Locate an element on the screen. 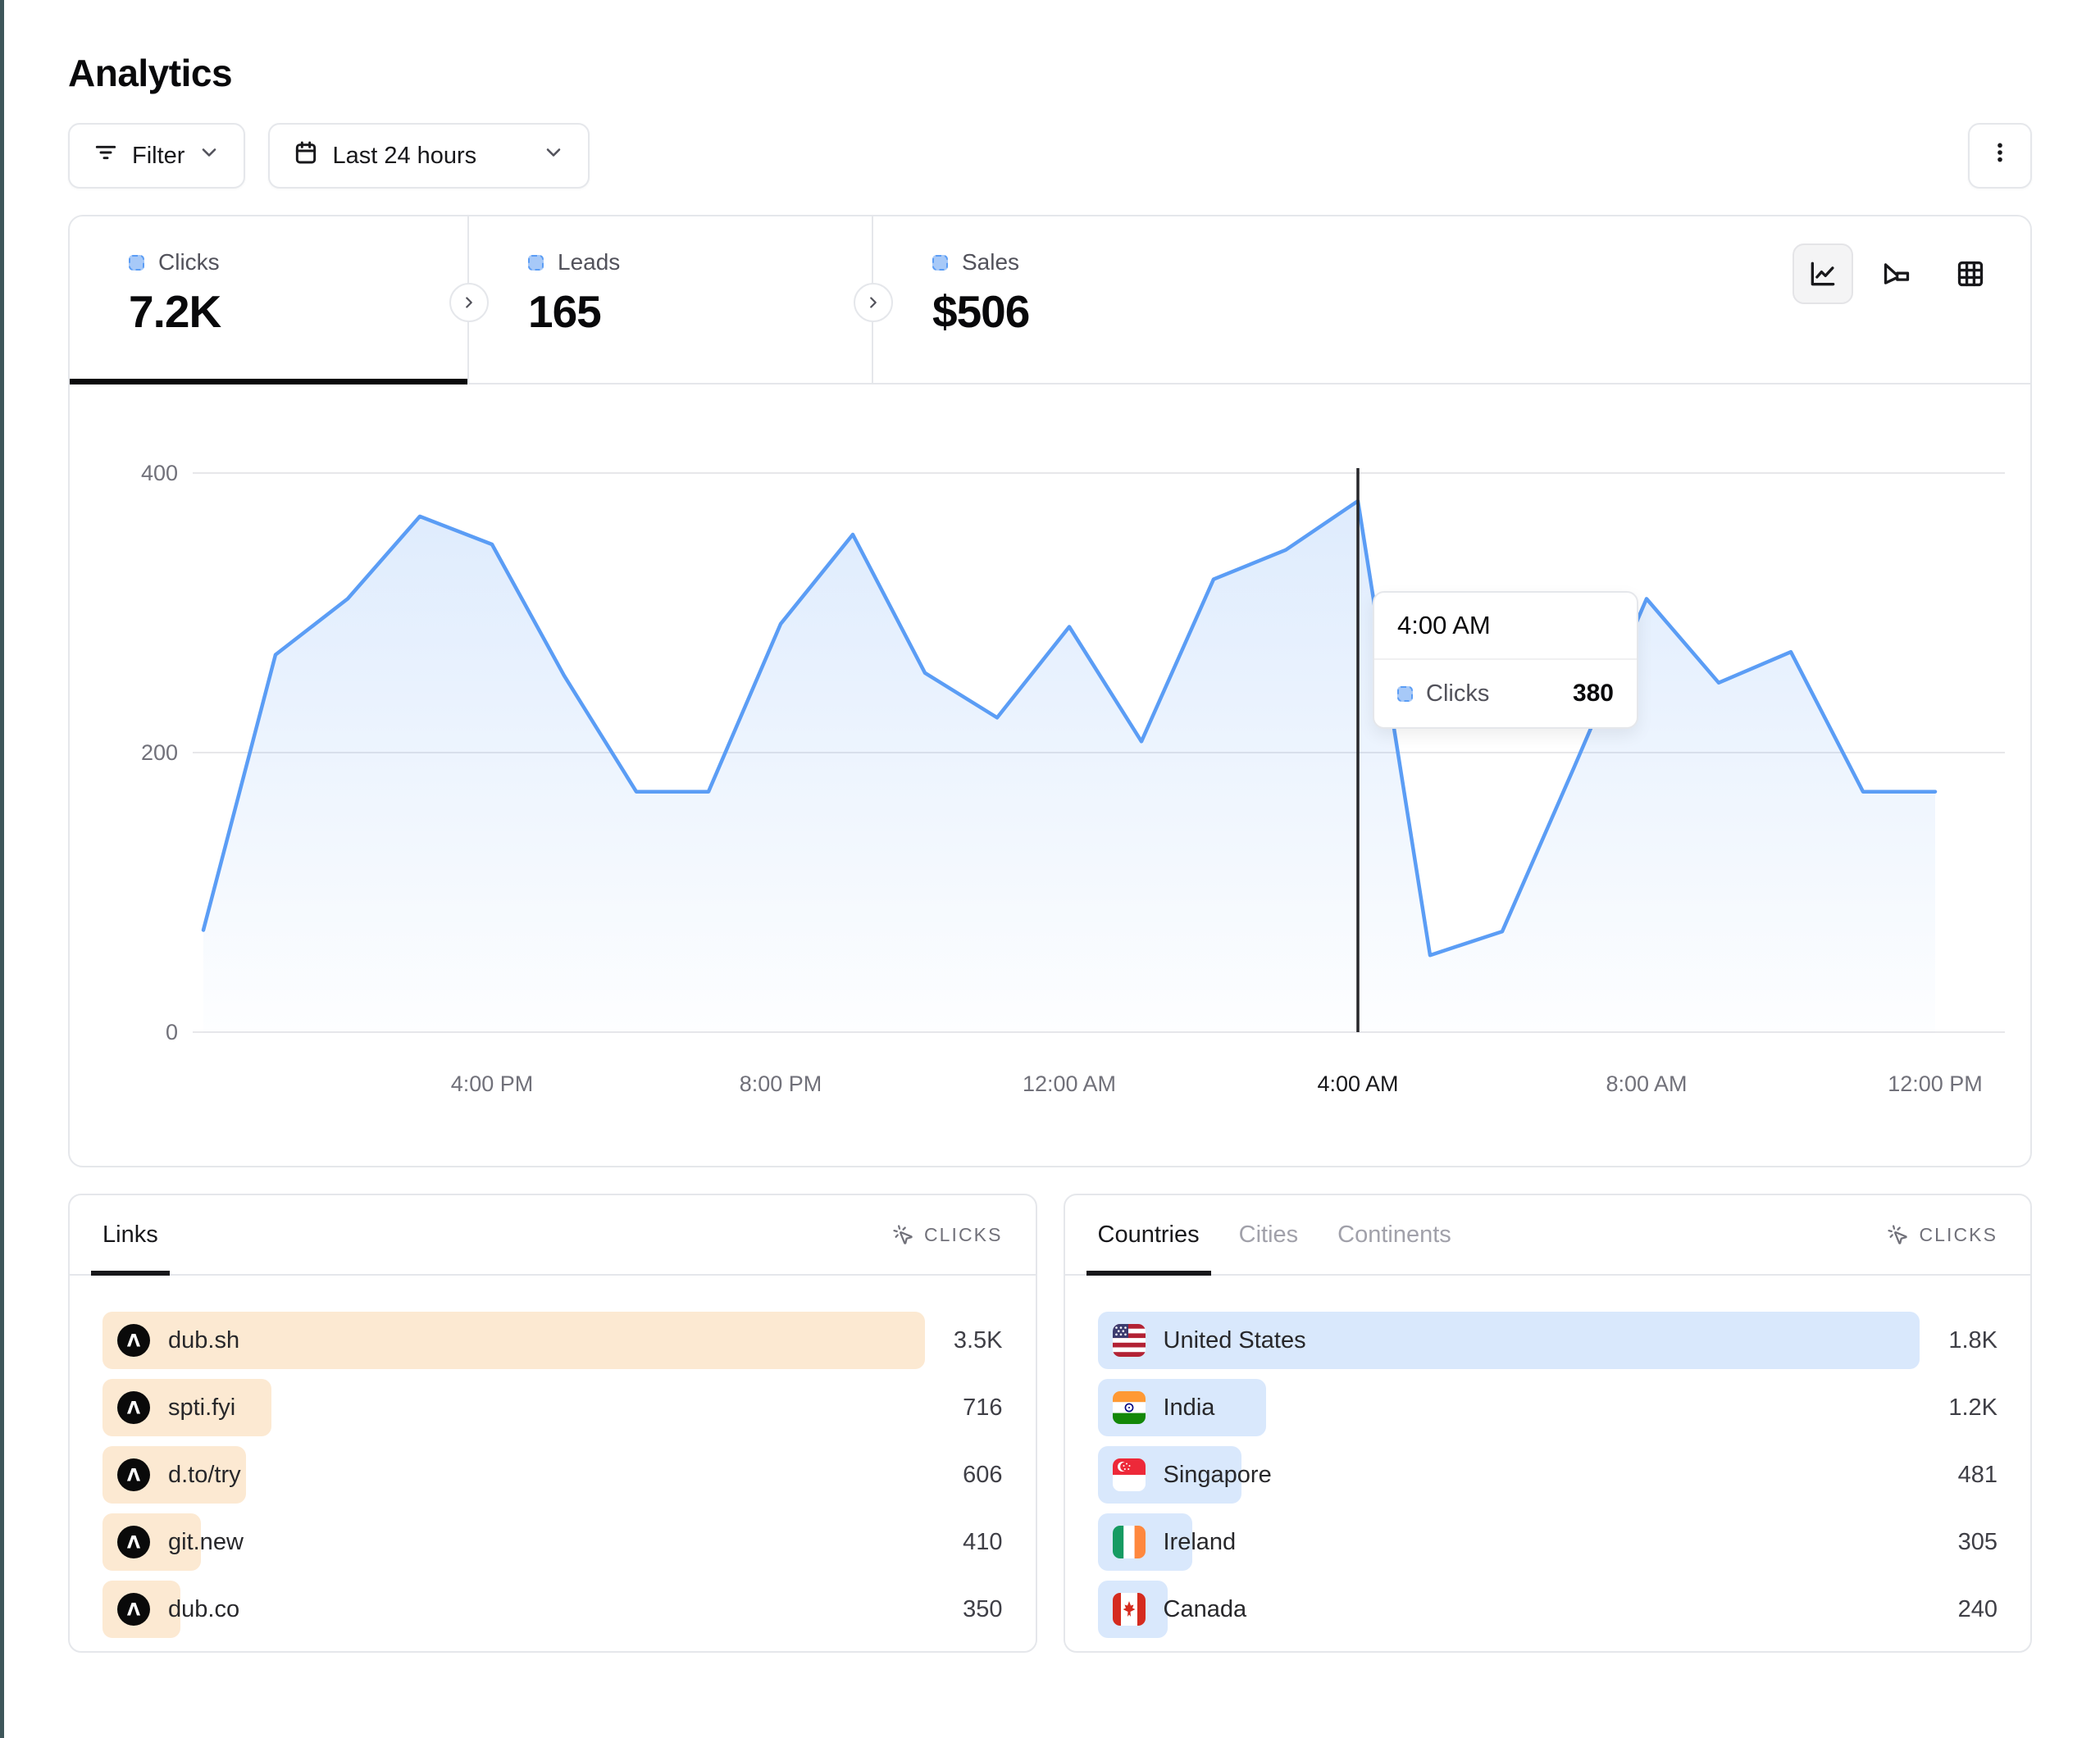 This screenshot has width=2100, height=1738. tab-links: Links is located at coordinates (130, 1235).